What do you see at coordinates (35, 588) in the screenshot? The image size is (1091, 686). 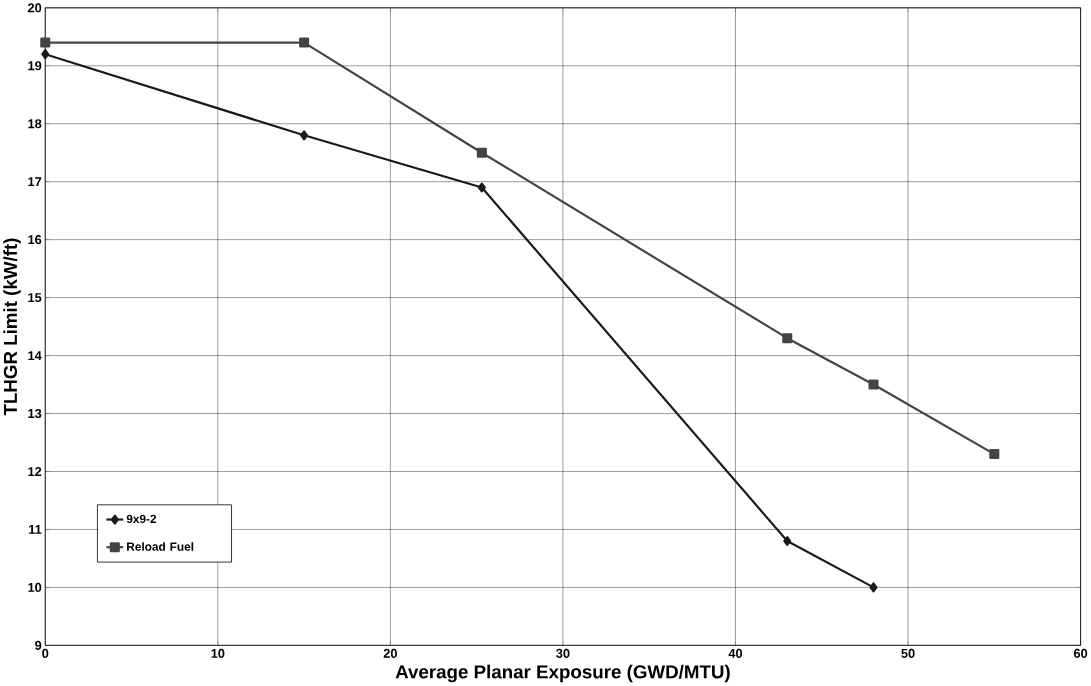 I see `y-tick-label: 10` at bounding box center [35, 588].